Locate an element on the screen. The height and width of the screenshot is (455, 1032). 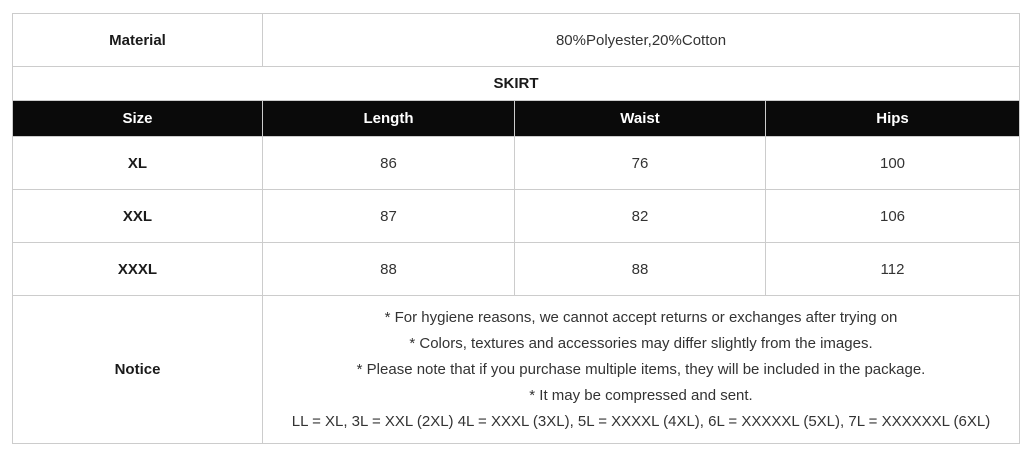
column-header-hips: Hips is located at coordinates (892, 118).